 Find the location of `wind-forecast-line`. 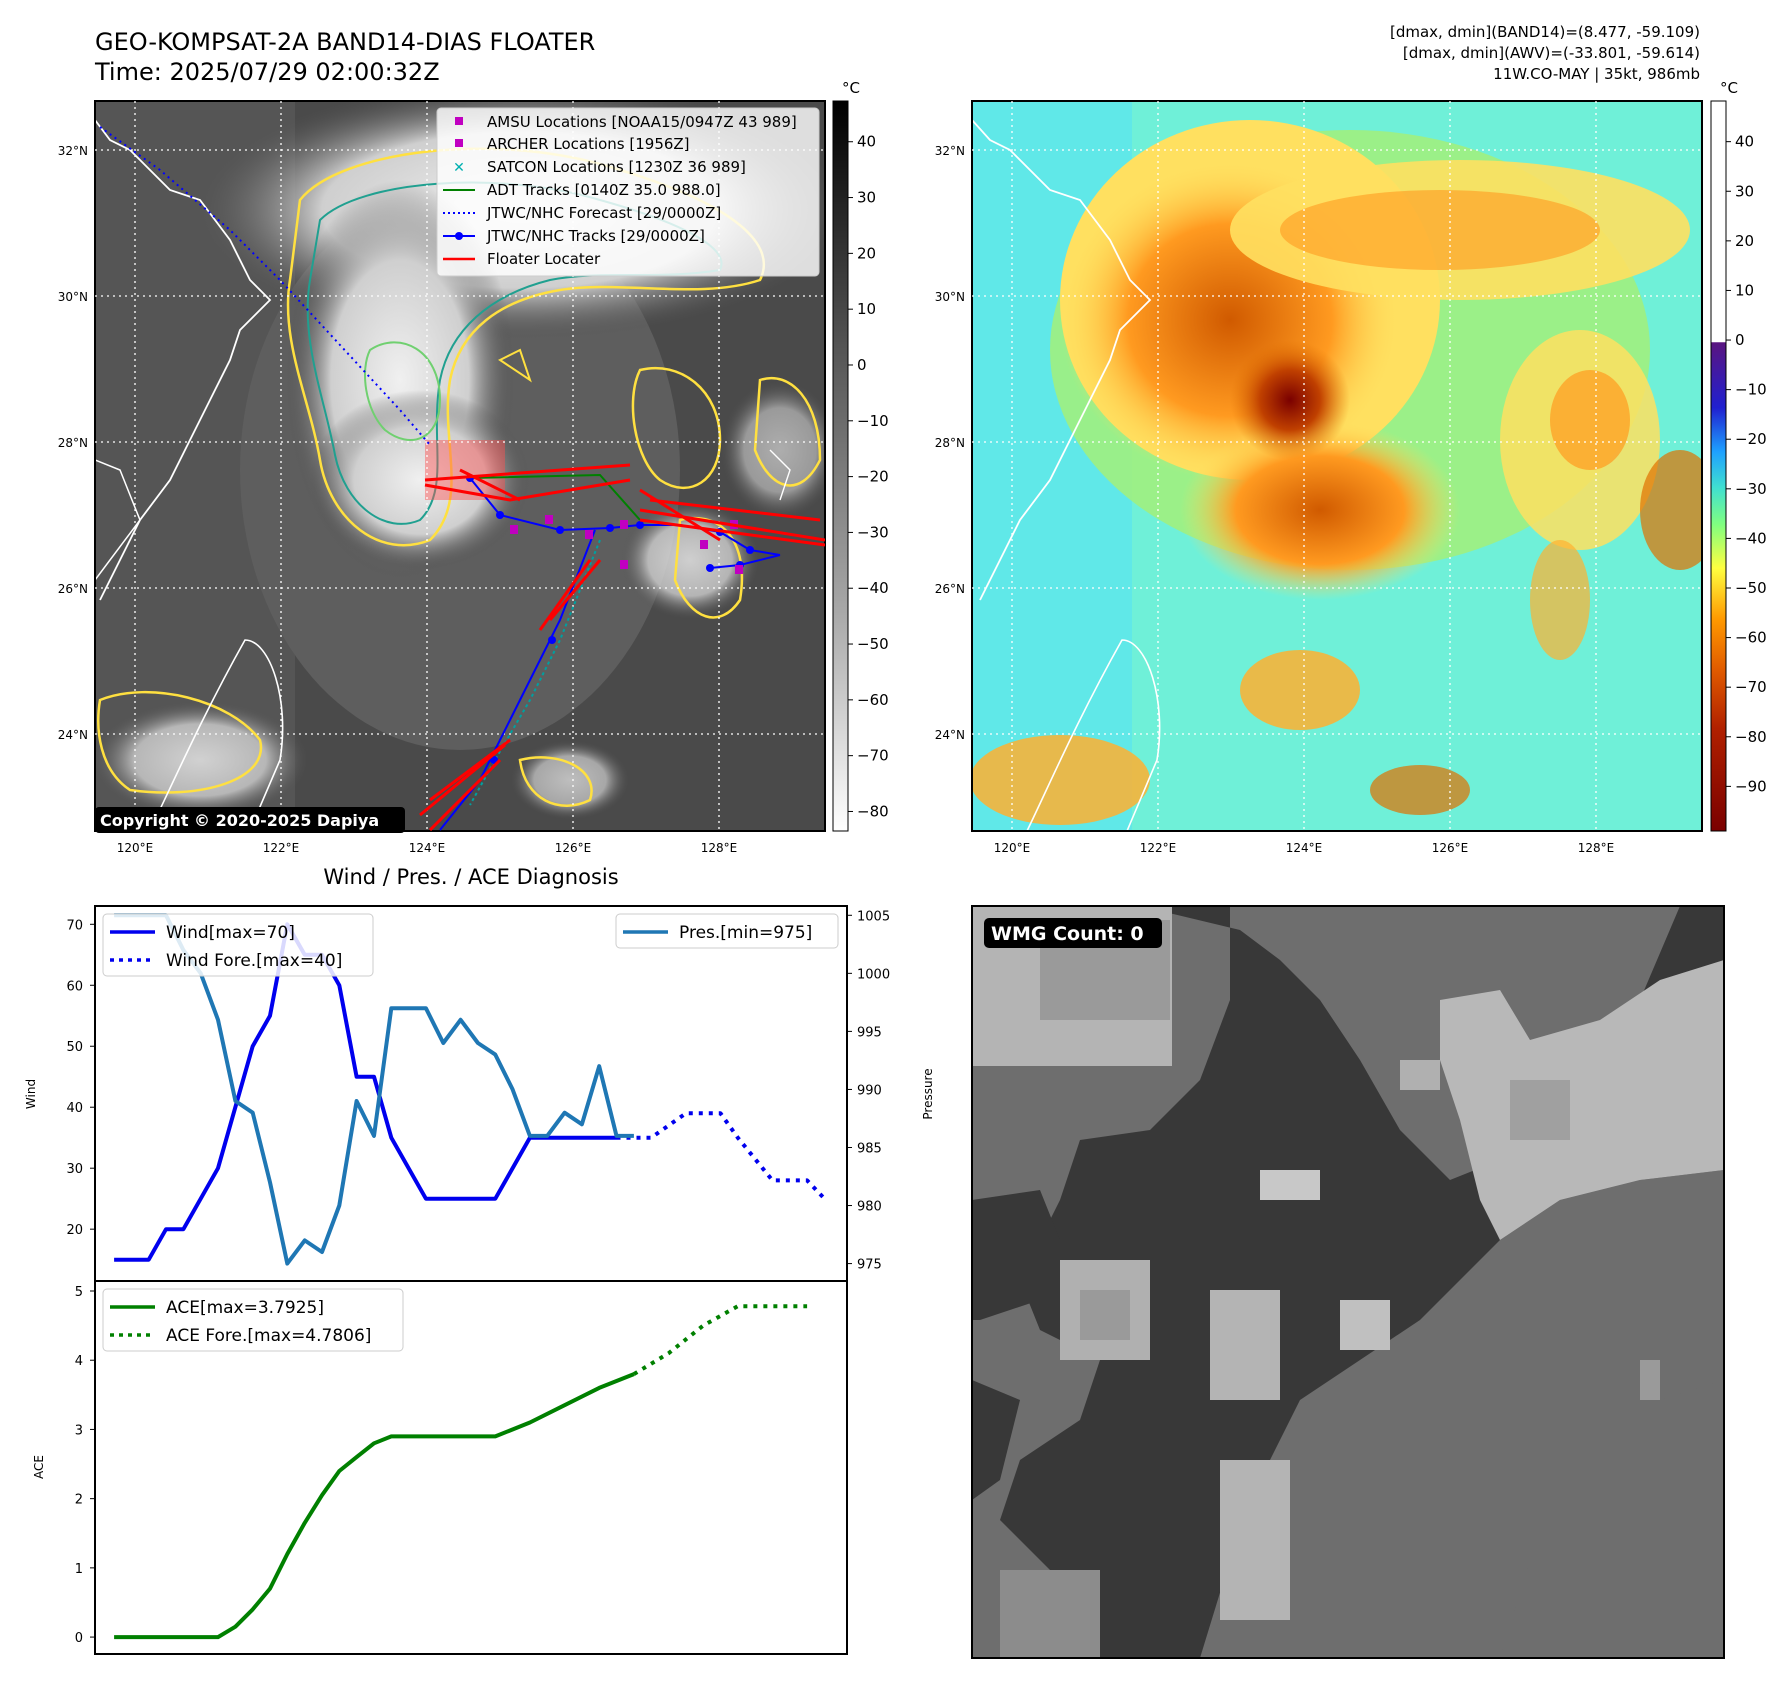

wind-forecast-line is located at coordinates (721, 1156).